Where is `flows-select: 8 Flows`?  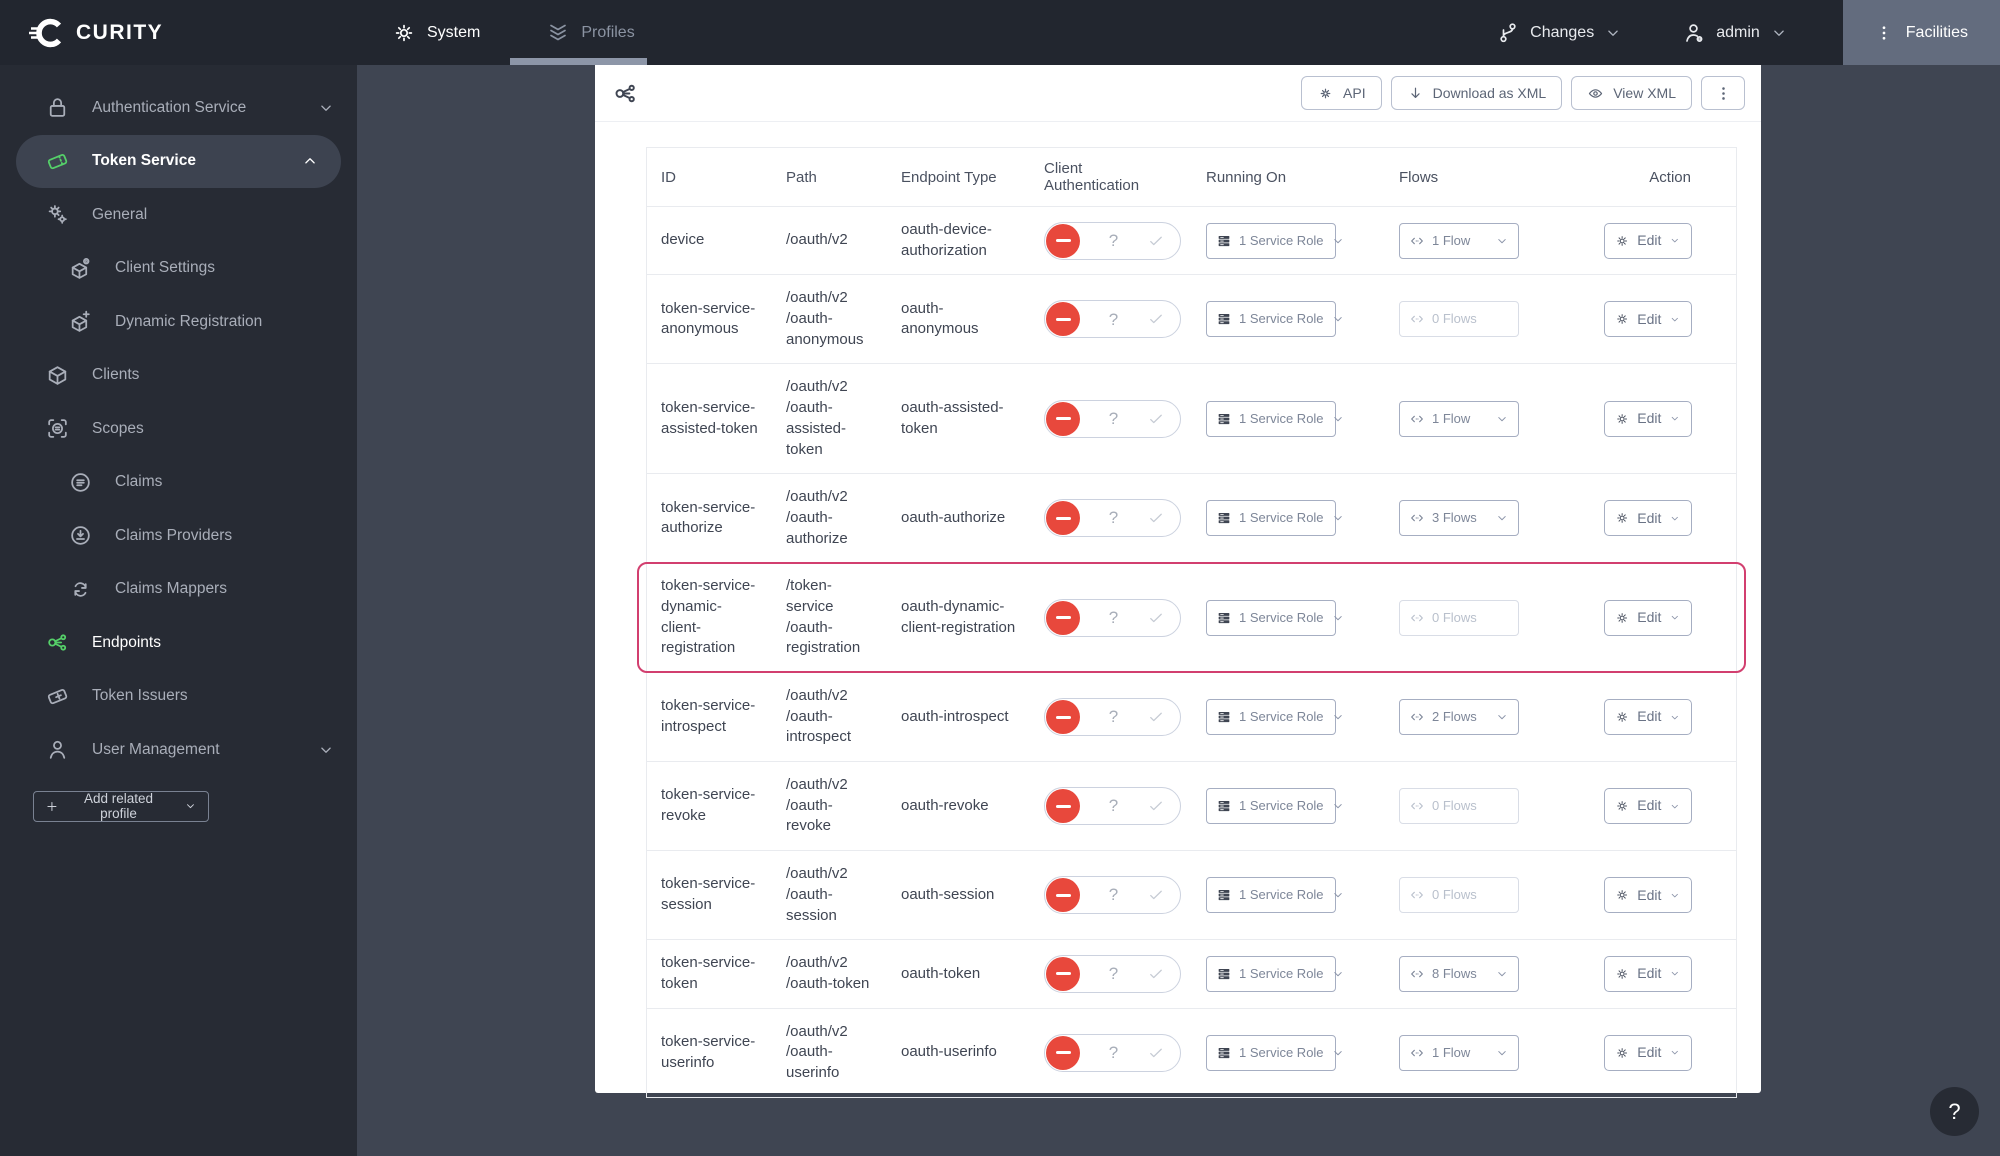 flows-select: 8 Flows is located at coordinates (1459, 973).